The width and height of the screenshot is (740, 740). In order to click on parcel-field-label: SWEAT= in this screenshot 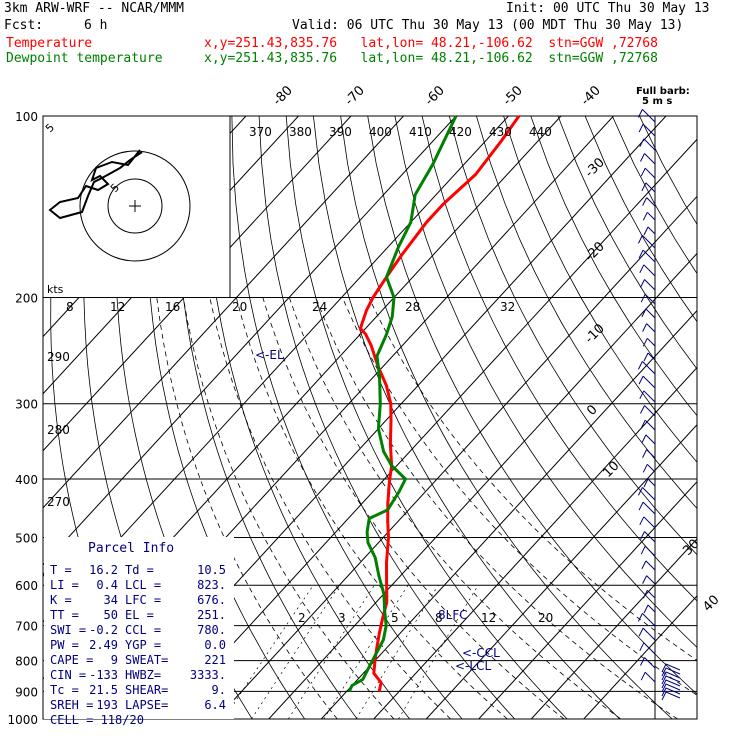, I will do `click(146, 660)`.